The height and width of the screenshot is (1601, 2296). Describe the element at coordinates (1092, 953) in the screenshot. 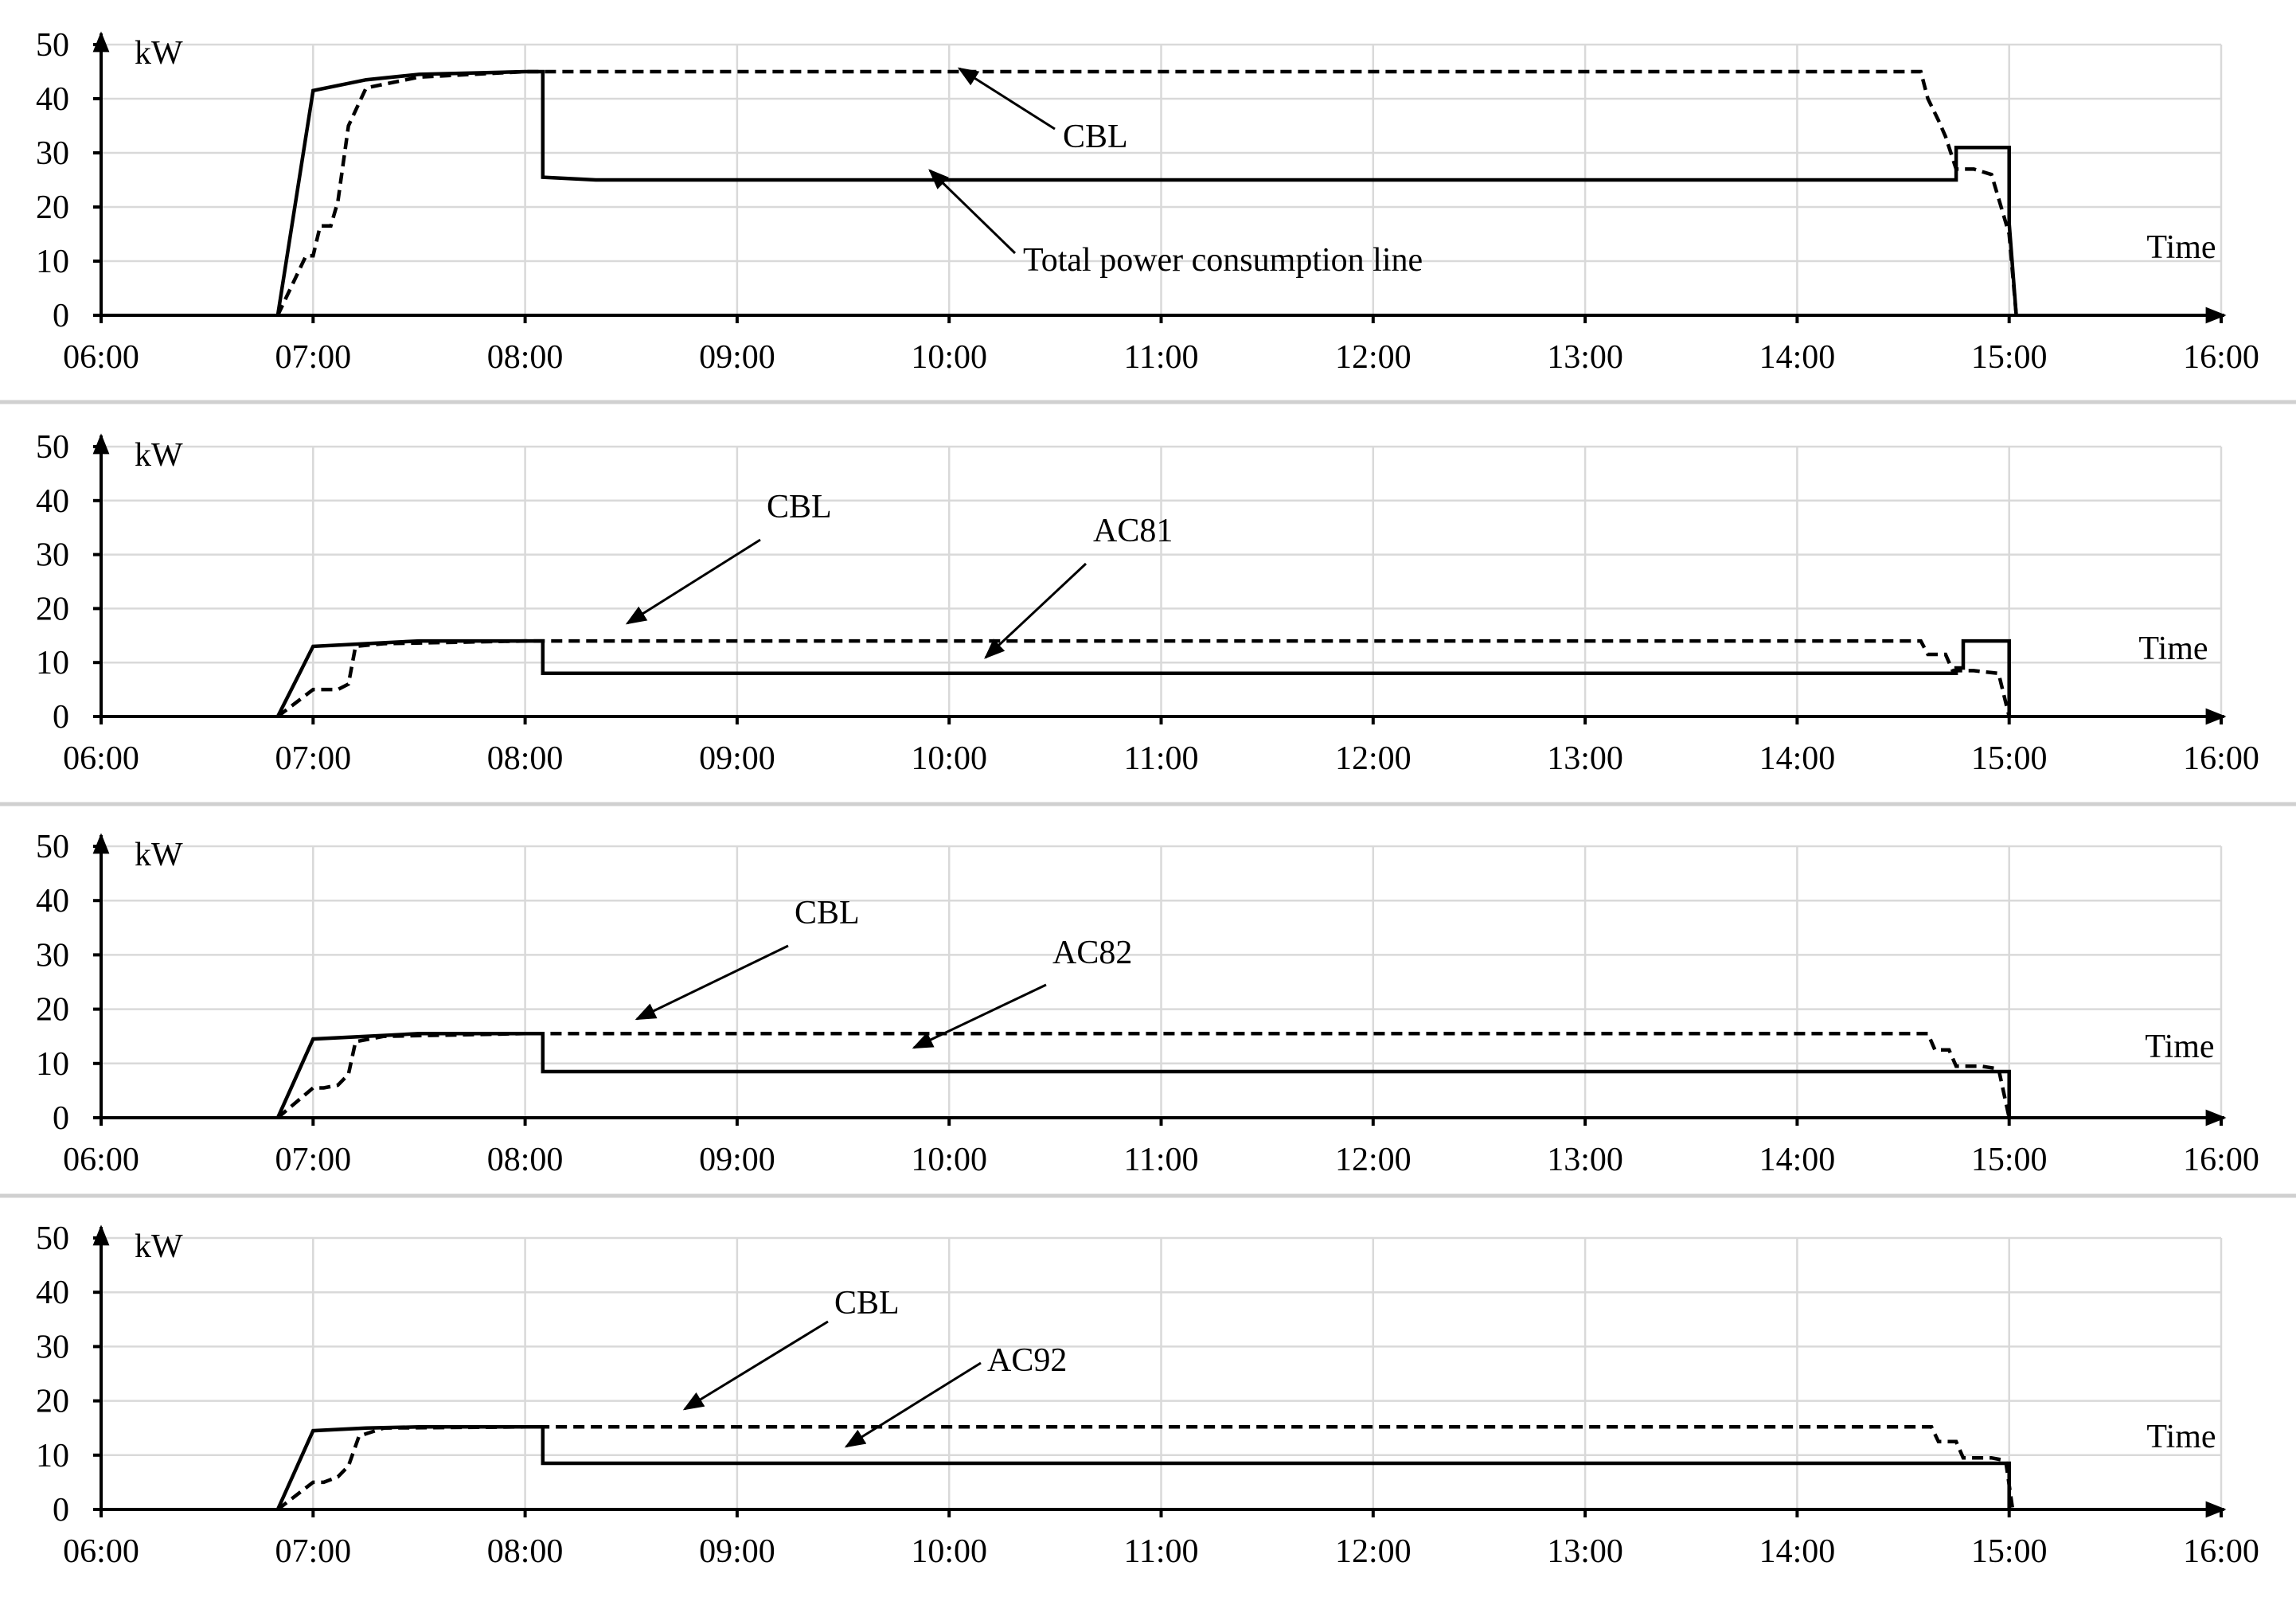

I see `annotation-label-ac82: AC82` at that location.